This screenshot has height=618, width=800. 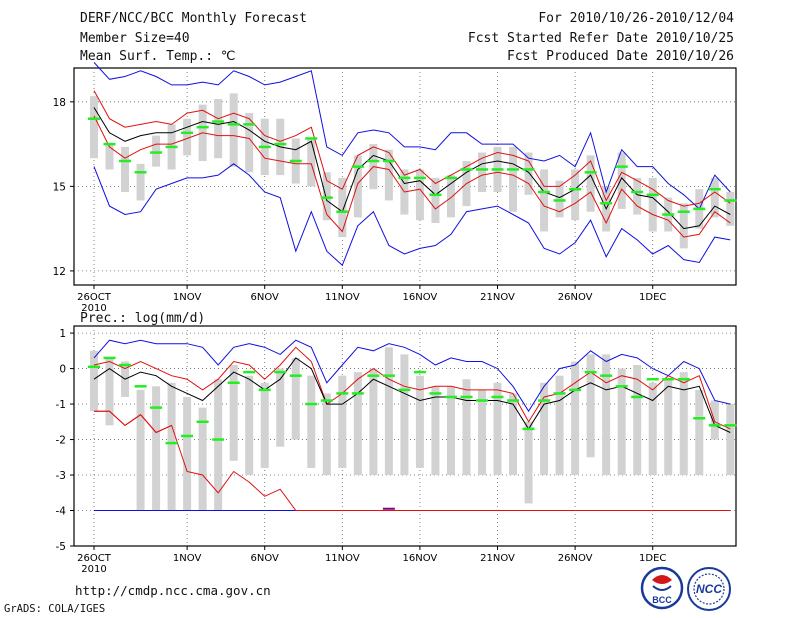 What do you see at coordinates (420, 297) in the screenshot?
I see `temp-xtick-label: 16NOV` at bounding box center [420, 297].